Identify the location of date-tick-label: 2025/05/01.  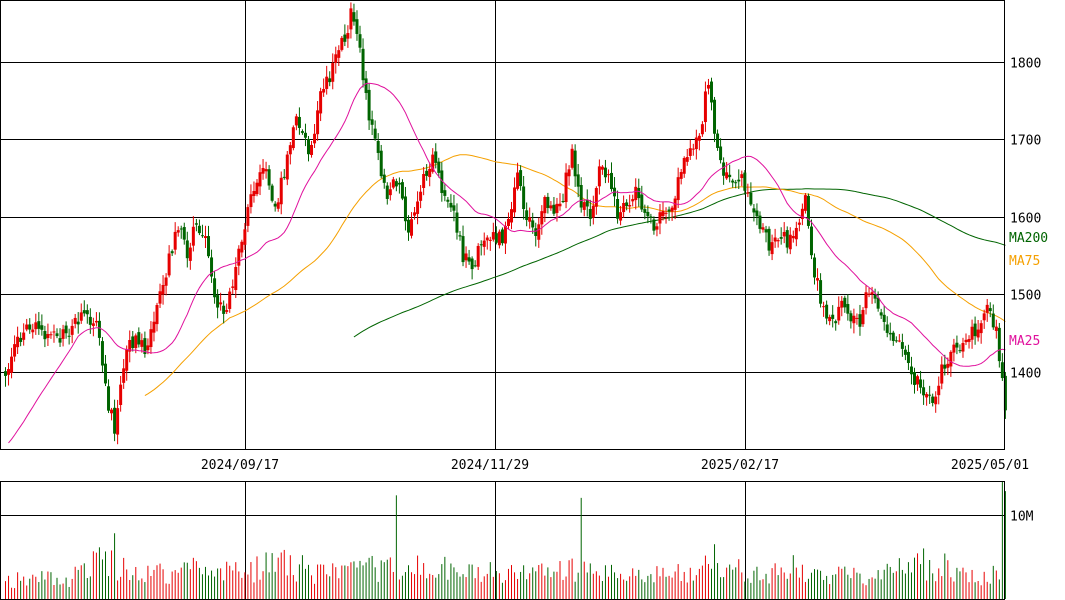
(990, 465).